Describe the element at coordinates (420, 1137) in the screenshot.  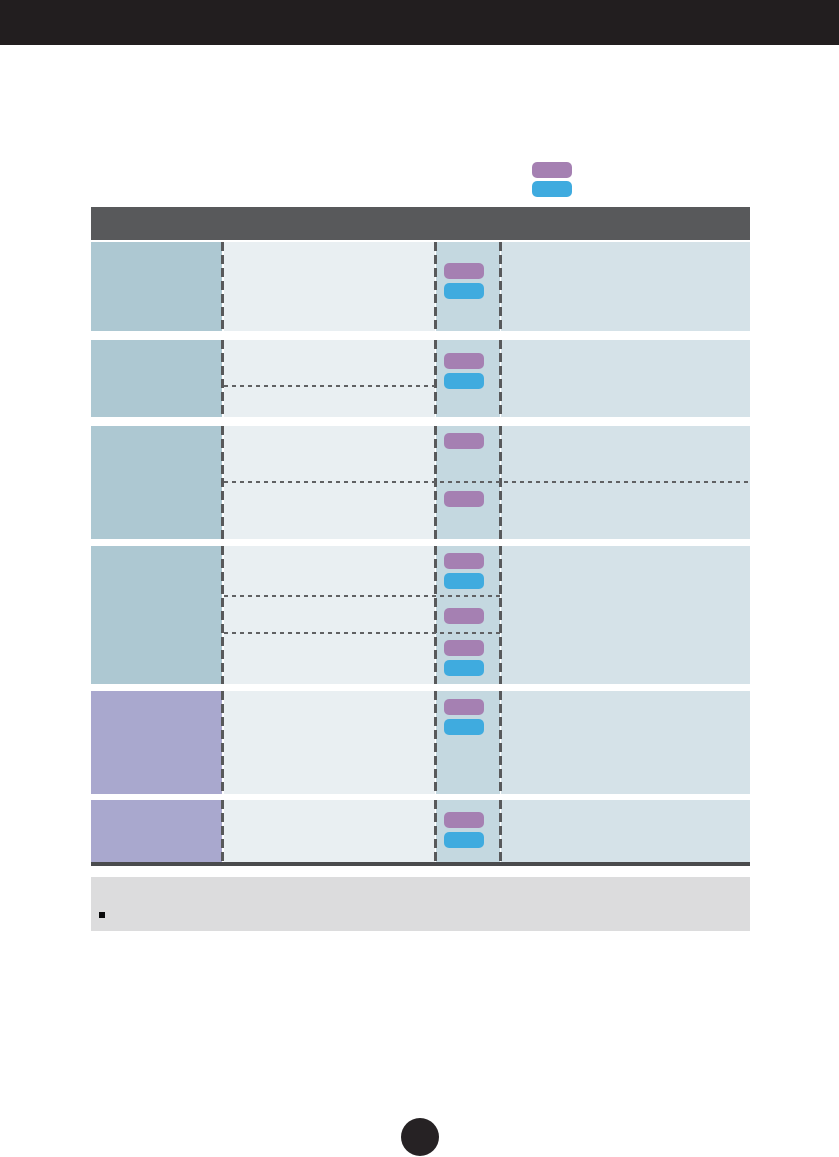
I see `page-number-marker` at that location.